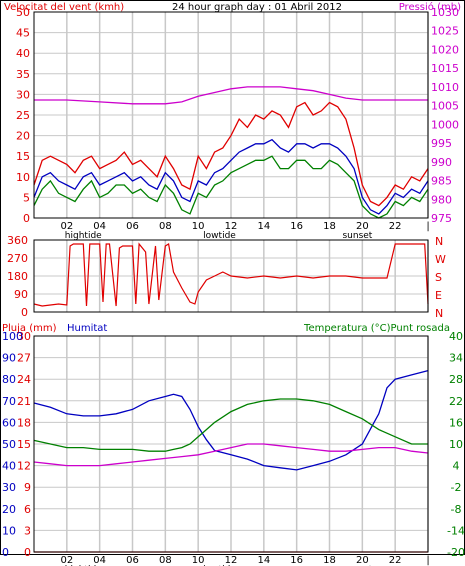 This screenshot has height=566, width=465. I want to click on wind-tick-label: 5, so click(26, 197).